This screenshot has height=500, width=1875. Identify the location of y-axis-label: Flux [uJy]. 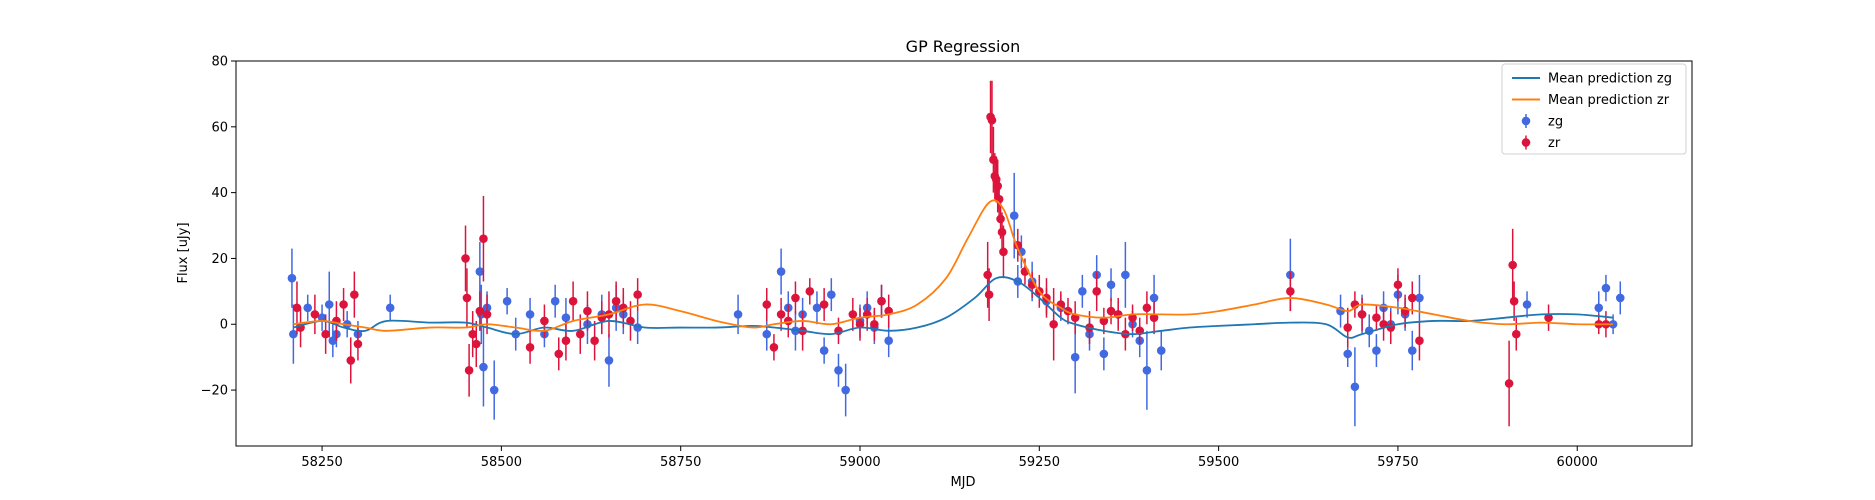
(183, 252).